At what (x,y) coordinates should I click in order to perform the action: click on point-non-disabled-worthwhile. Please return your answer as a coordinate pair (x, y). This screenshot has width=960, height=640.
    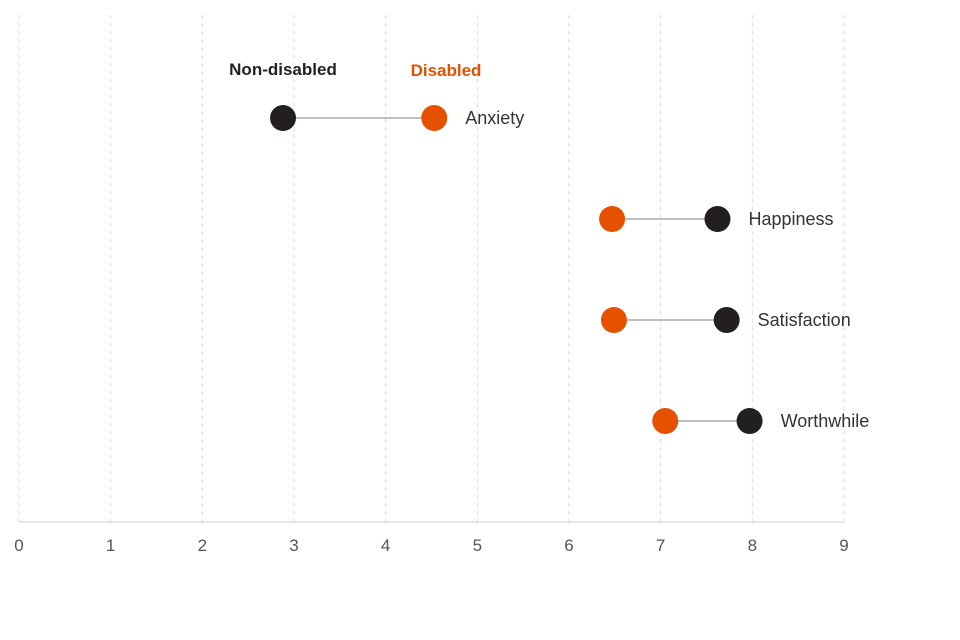
    Looking at the image, I should click on (749, 421).